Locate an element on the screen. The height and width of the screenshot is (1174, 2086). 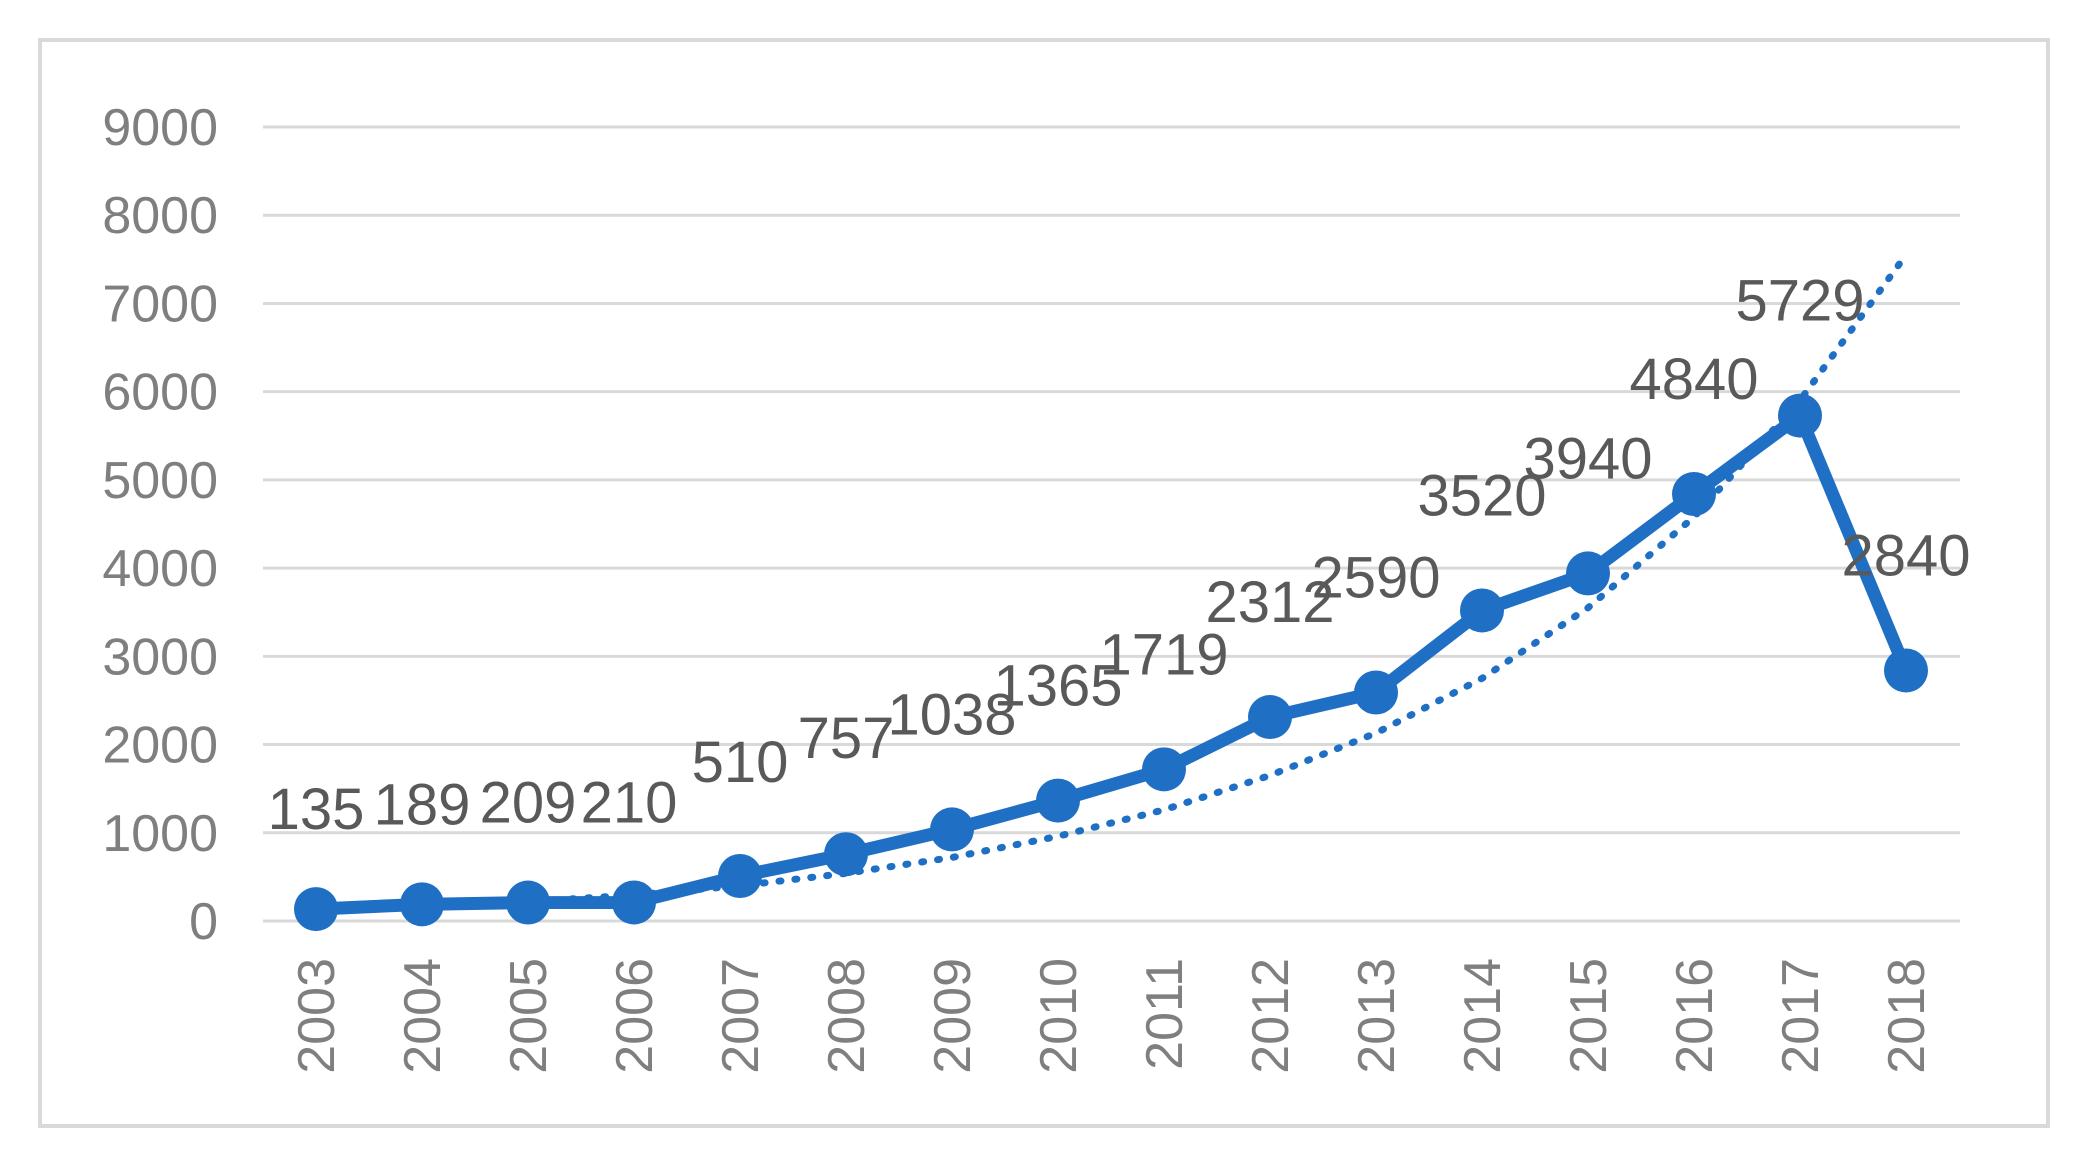
data-label: 510 is located at coordinates (740, 762).